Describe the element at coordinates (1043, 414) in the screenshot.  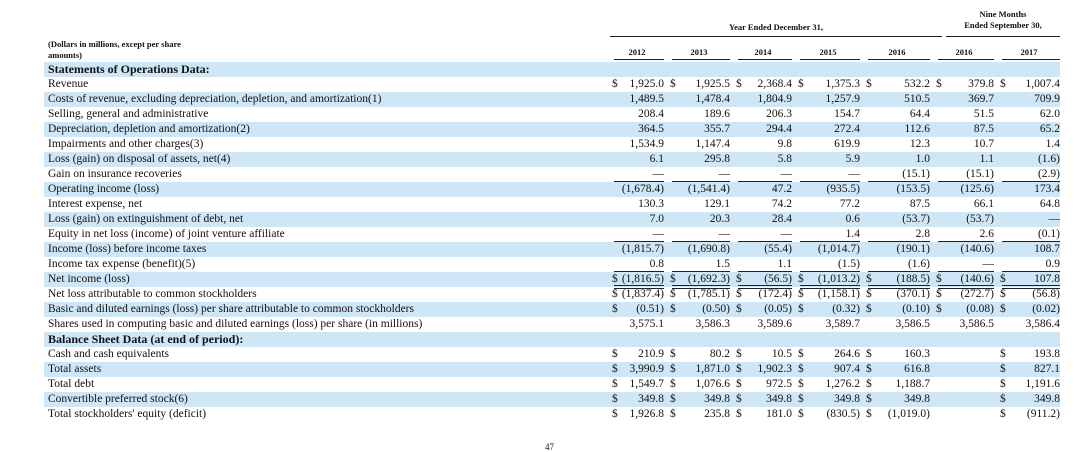
I see `cell-value: (911.2)` at that location.